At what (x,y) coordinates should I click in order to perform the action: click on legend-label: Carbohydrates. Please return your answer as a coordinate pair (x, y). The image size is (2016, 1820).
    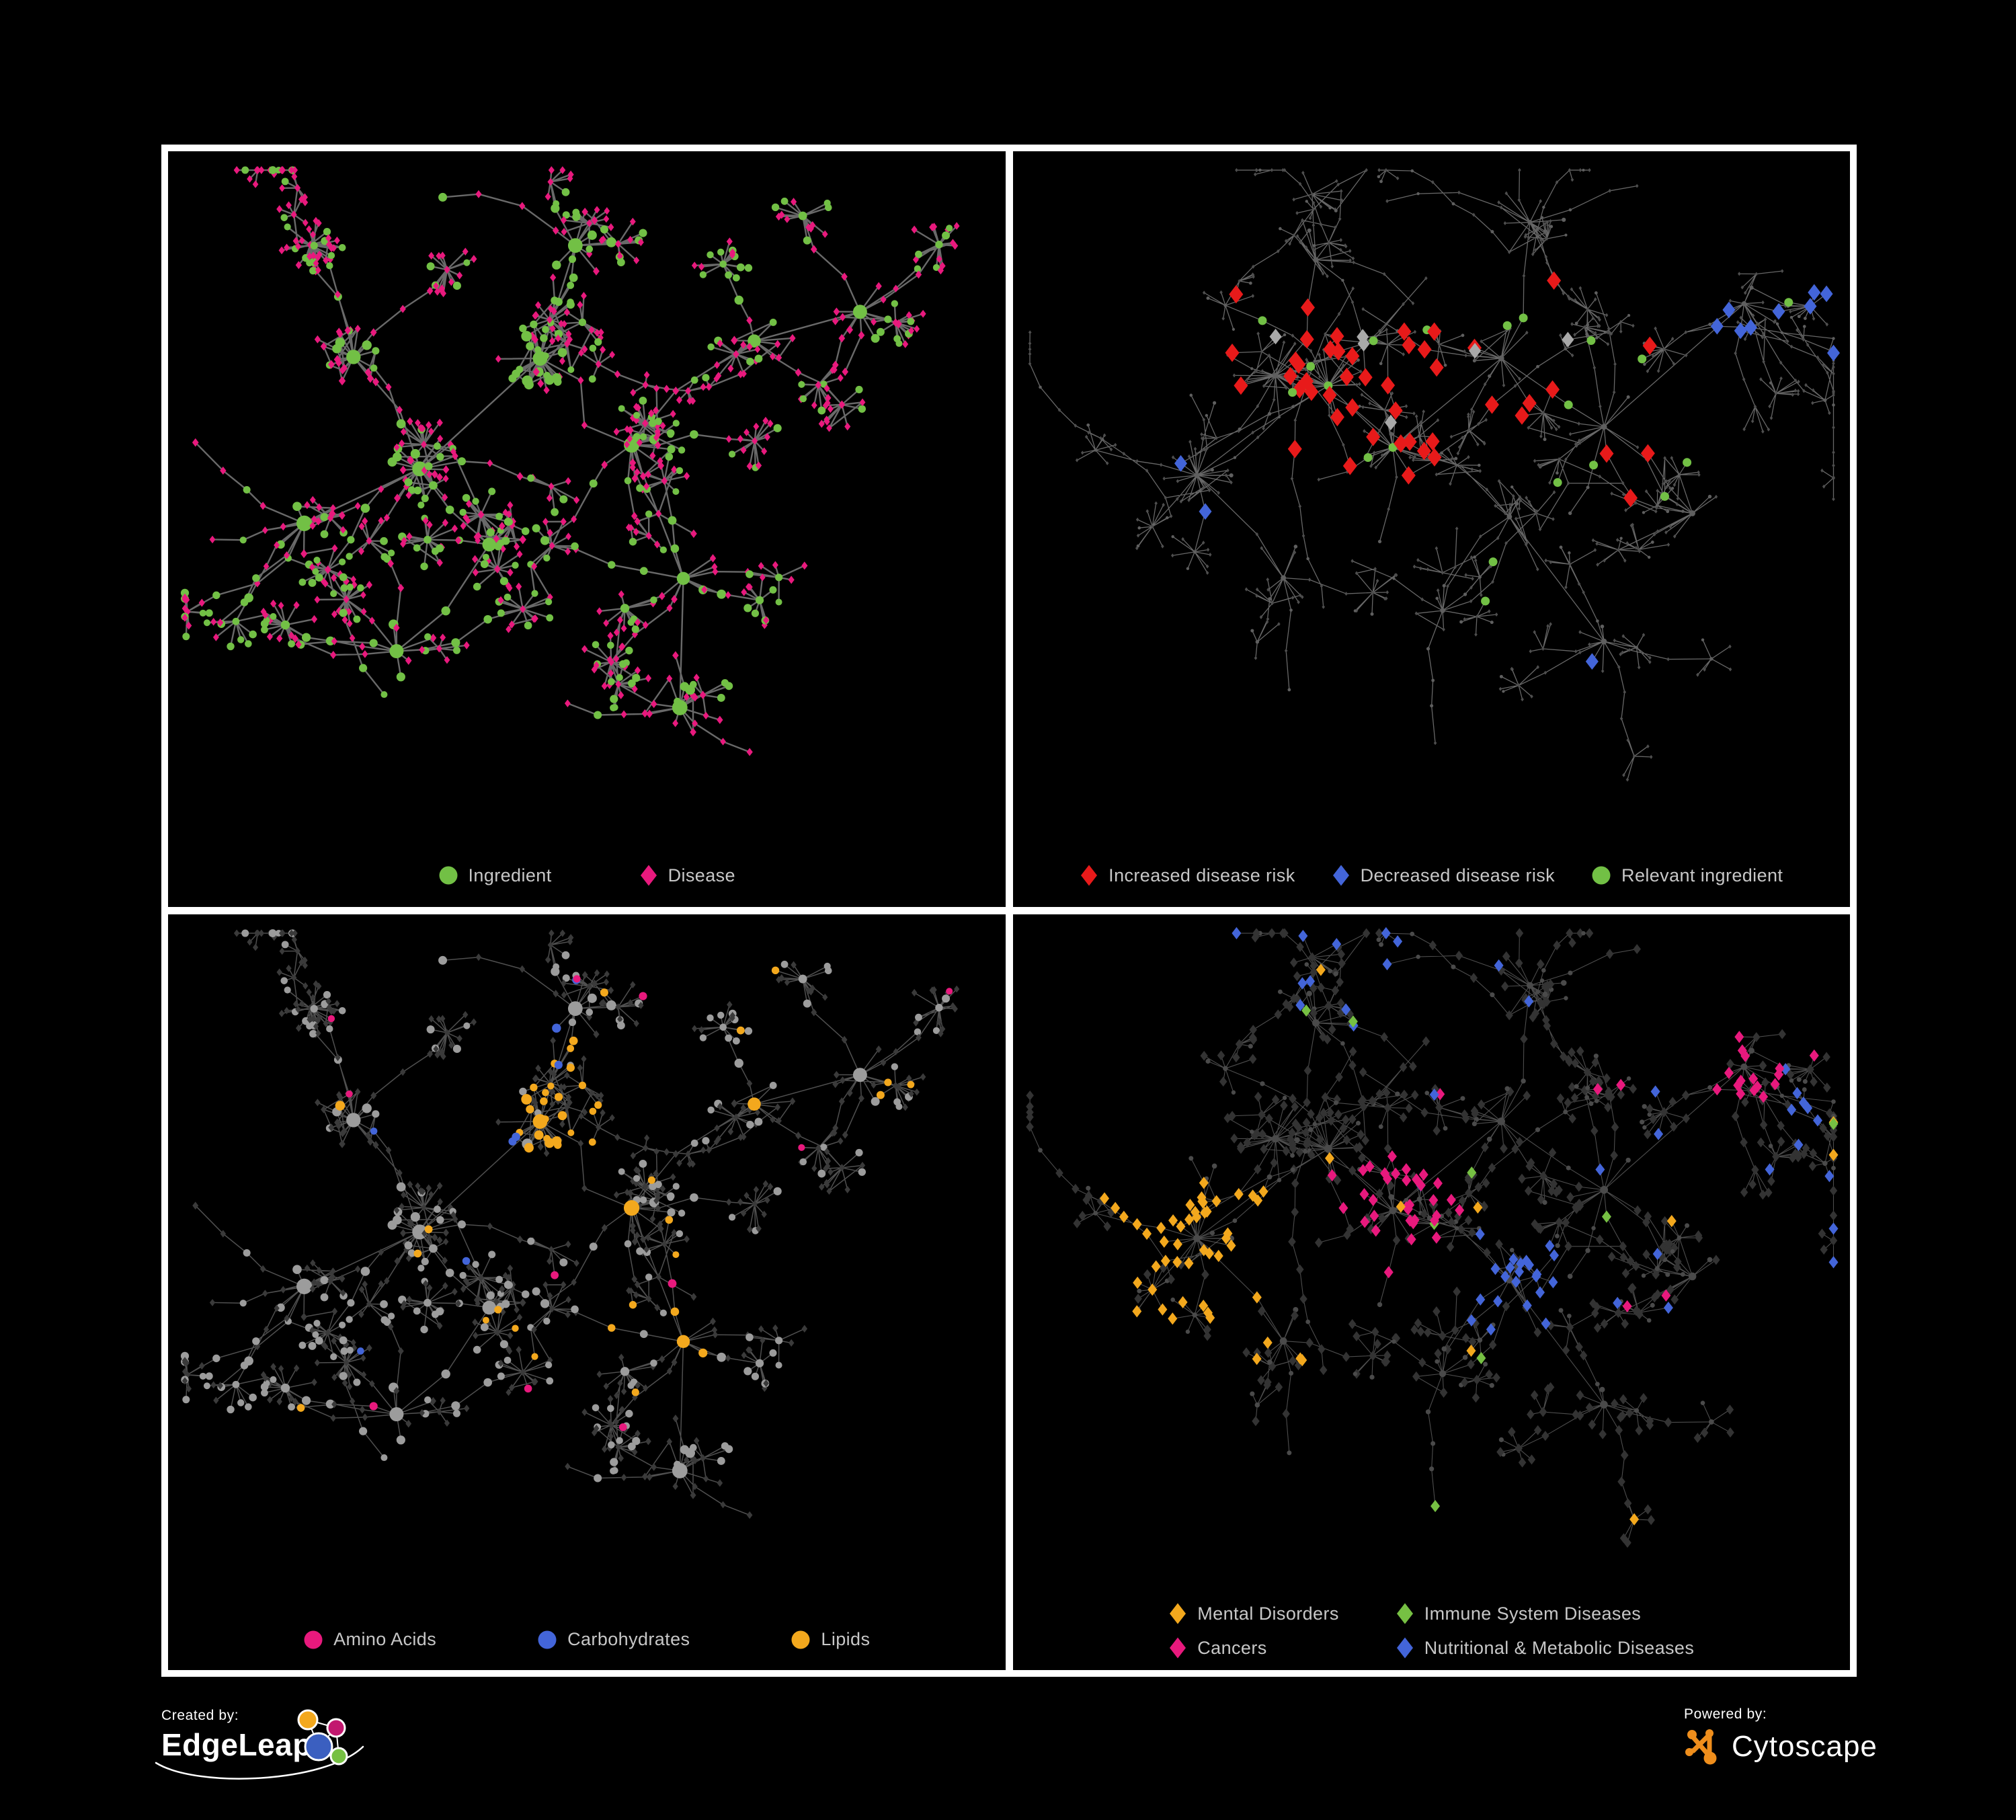
    Looking at the image, I should click on (628, 1639).